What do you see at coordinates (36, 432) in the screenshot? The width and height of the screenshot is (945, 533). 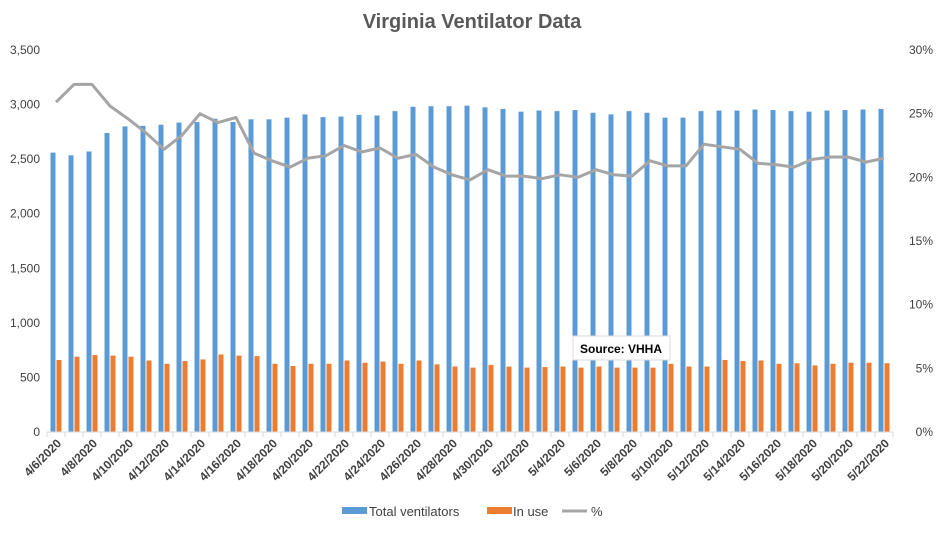 I see `y-tick-label: 0` at bounding box center [36, 432].